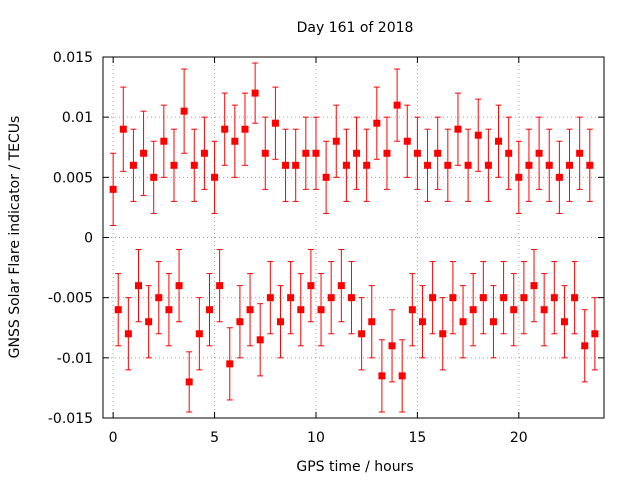 The image size is (640, 480). Describe the element at coordinates (316, 438) in the screenshot. I see `x-tick-label: 10` at that location.